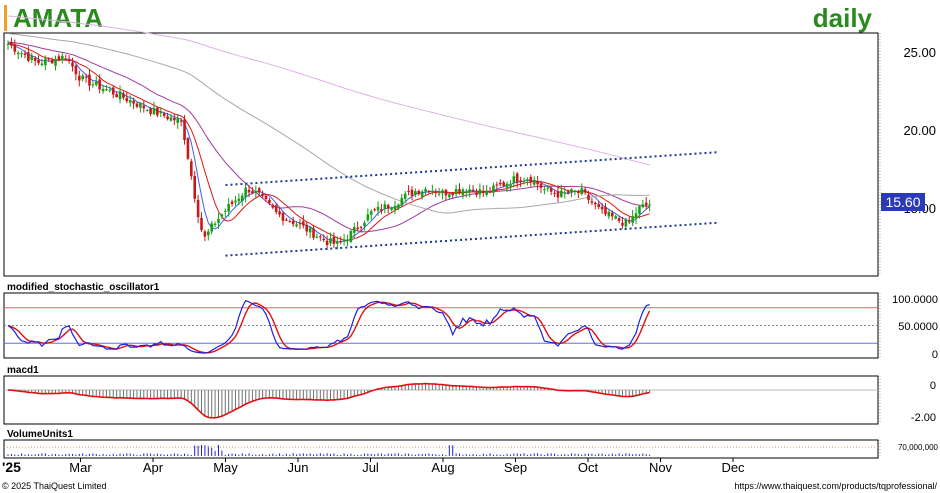 The width and height of the screenshot is (940, 493). Describe the element at coordinates (923, 418) in the screenshot. I see `macd-tick-minus2: -2.00` at that location.